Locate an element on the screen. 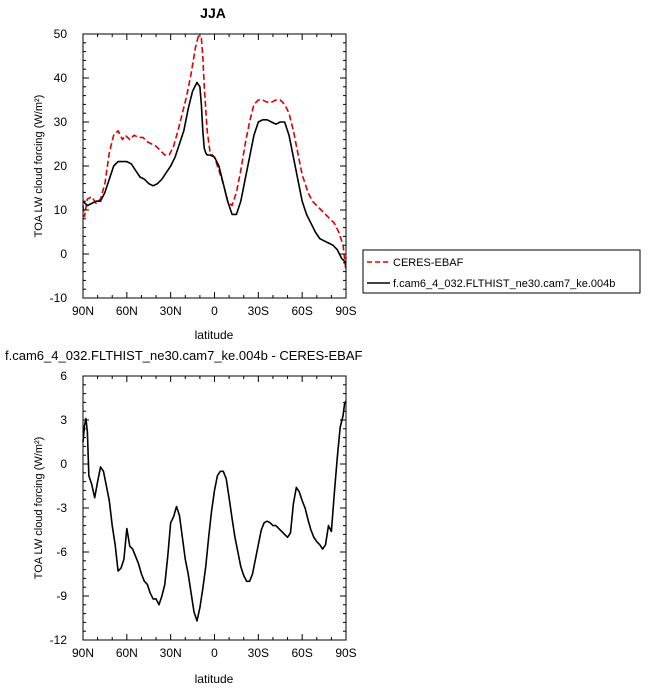 The image size is (649, 690). bottom-plot-area is located at coordinates (214, 511).